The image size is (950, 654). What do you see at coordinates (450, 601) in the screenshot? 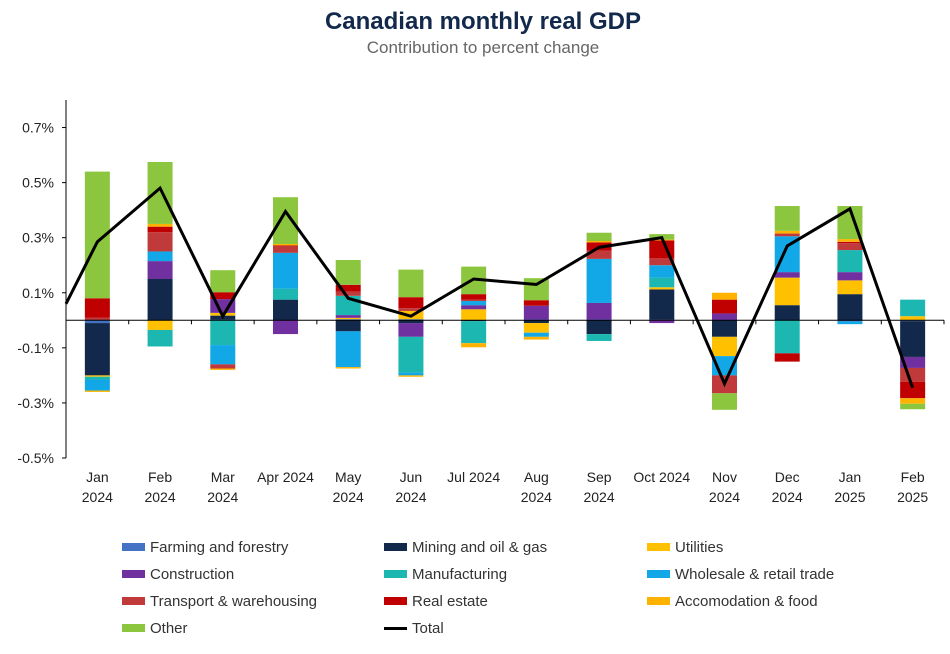
I see `legend-label: Real estate` at bounding box center [450, 601].